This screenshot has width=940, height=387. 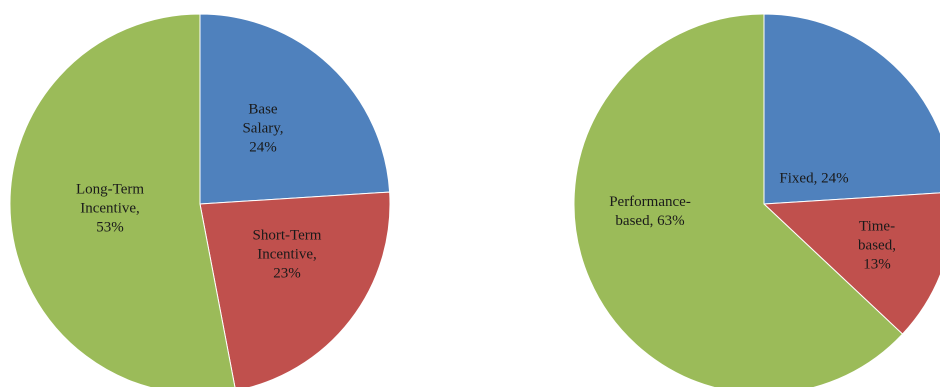 What do you see at coordinates (262, 128) in the screenshot?
I see `slice-base-salary-label: Salary,` at bounding box center [262, 128].